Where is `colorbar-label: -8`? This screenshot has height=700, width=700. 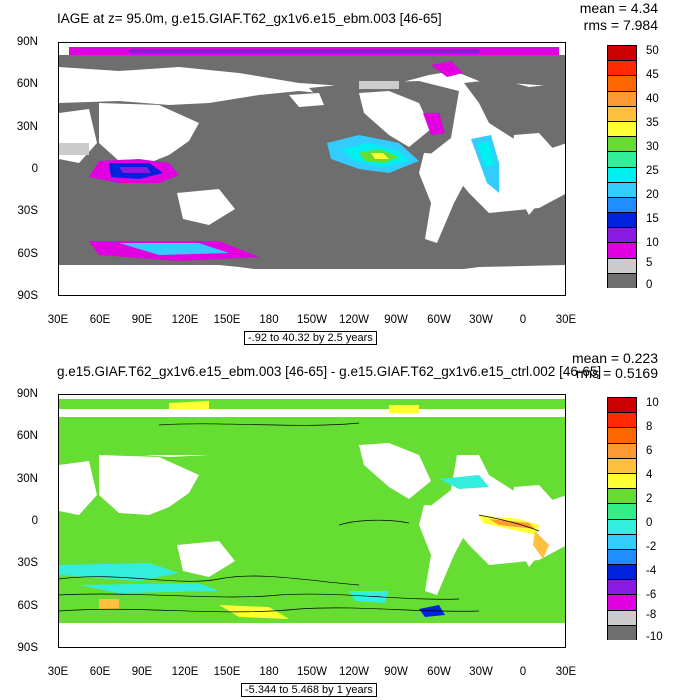
colorbar-label: -8 is located at coordinates (651, 615).